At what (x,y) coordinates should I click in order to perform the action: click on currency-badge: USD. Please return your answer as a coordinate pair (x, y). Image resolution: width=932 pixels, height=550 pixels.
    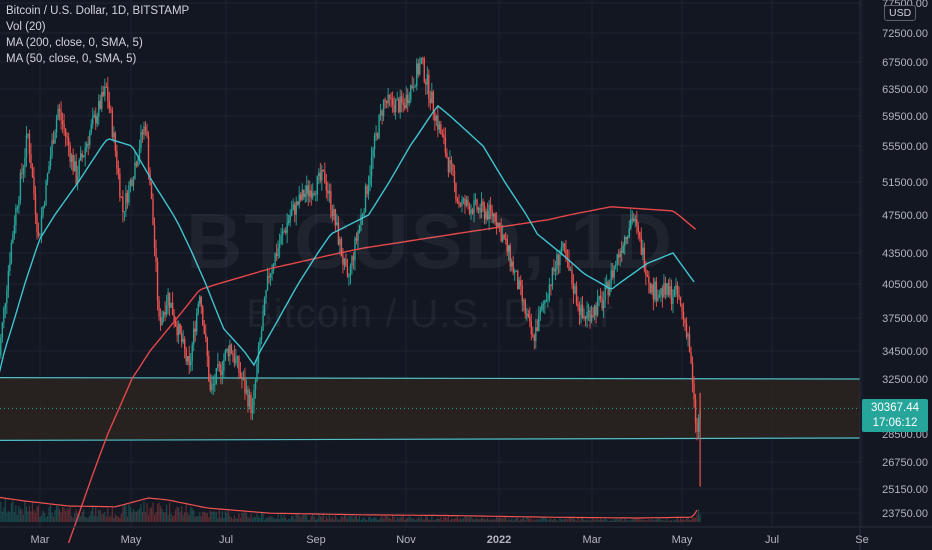
    Looking at the image, I should click on (900, 13).